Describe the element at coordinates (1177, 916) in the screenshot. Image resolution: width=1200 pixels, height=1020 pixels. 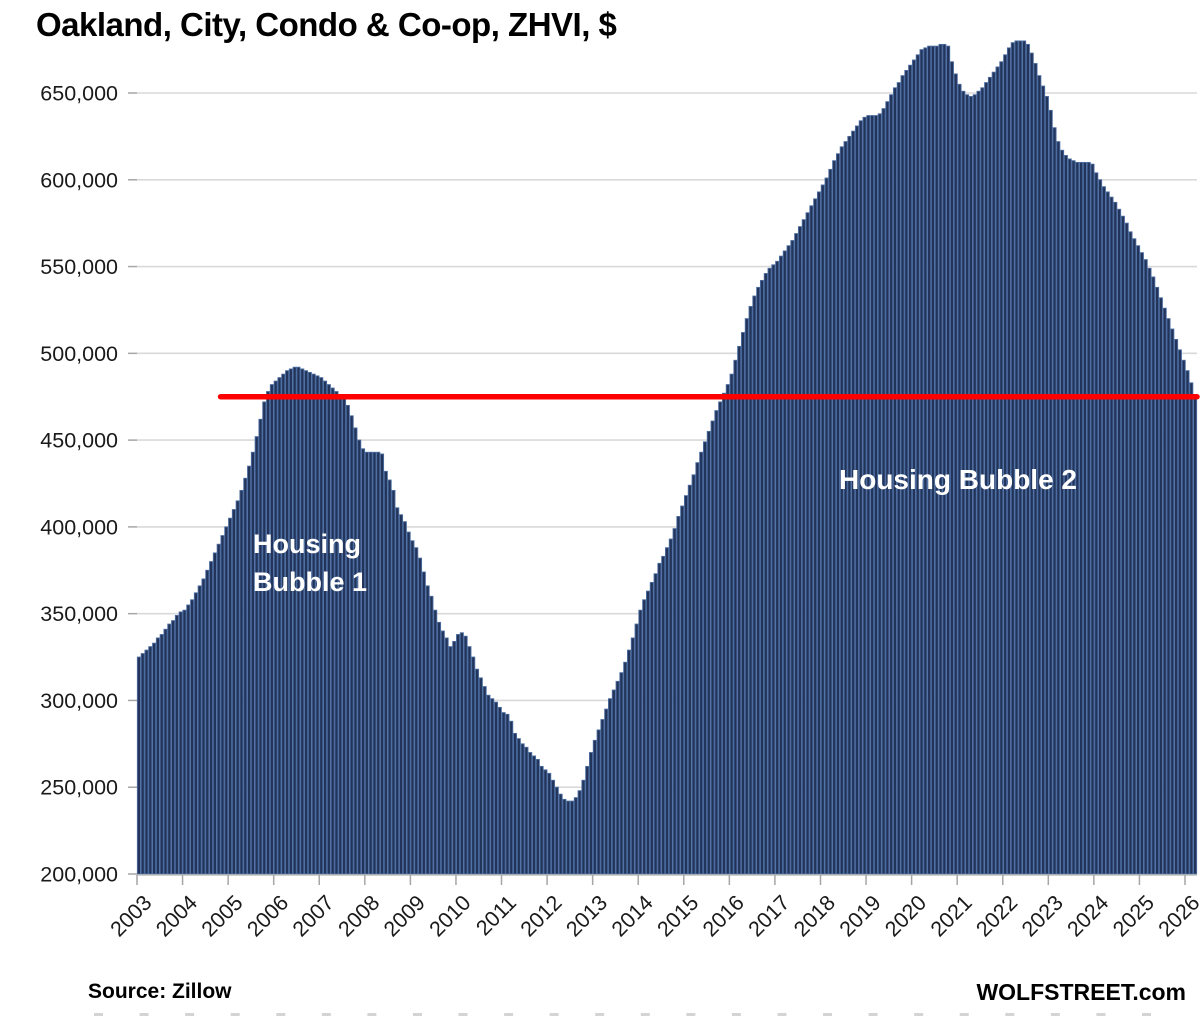
I see `x-axis-label: 2026` at that location.